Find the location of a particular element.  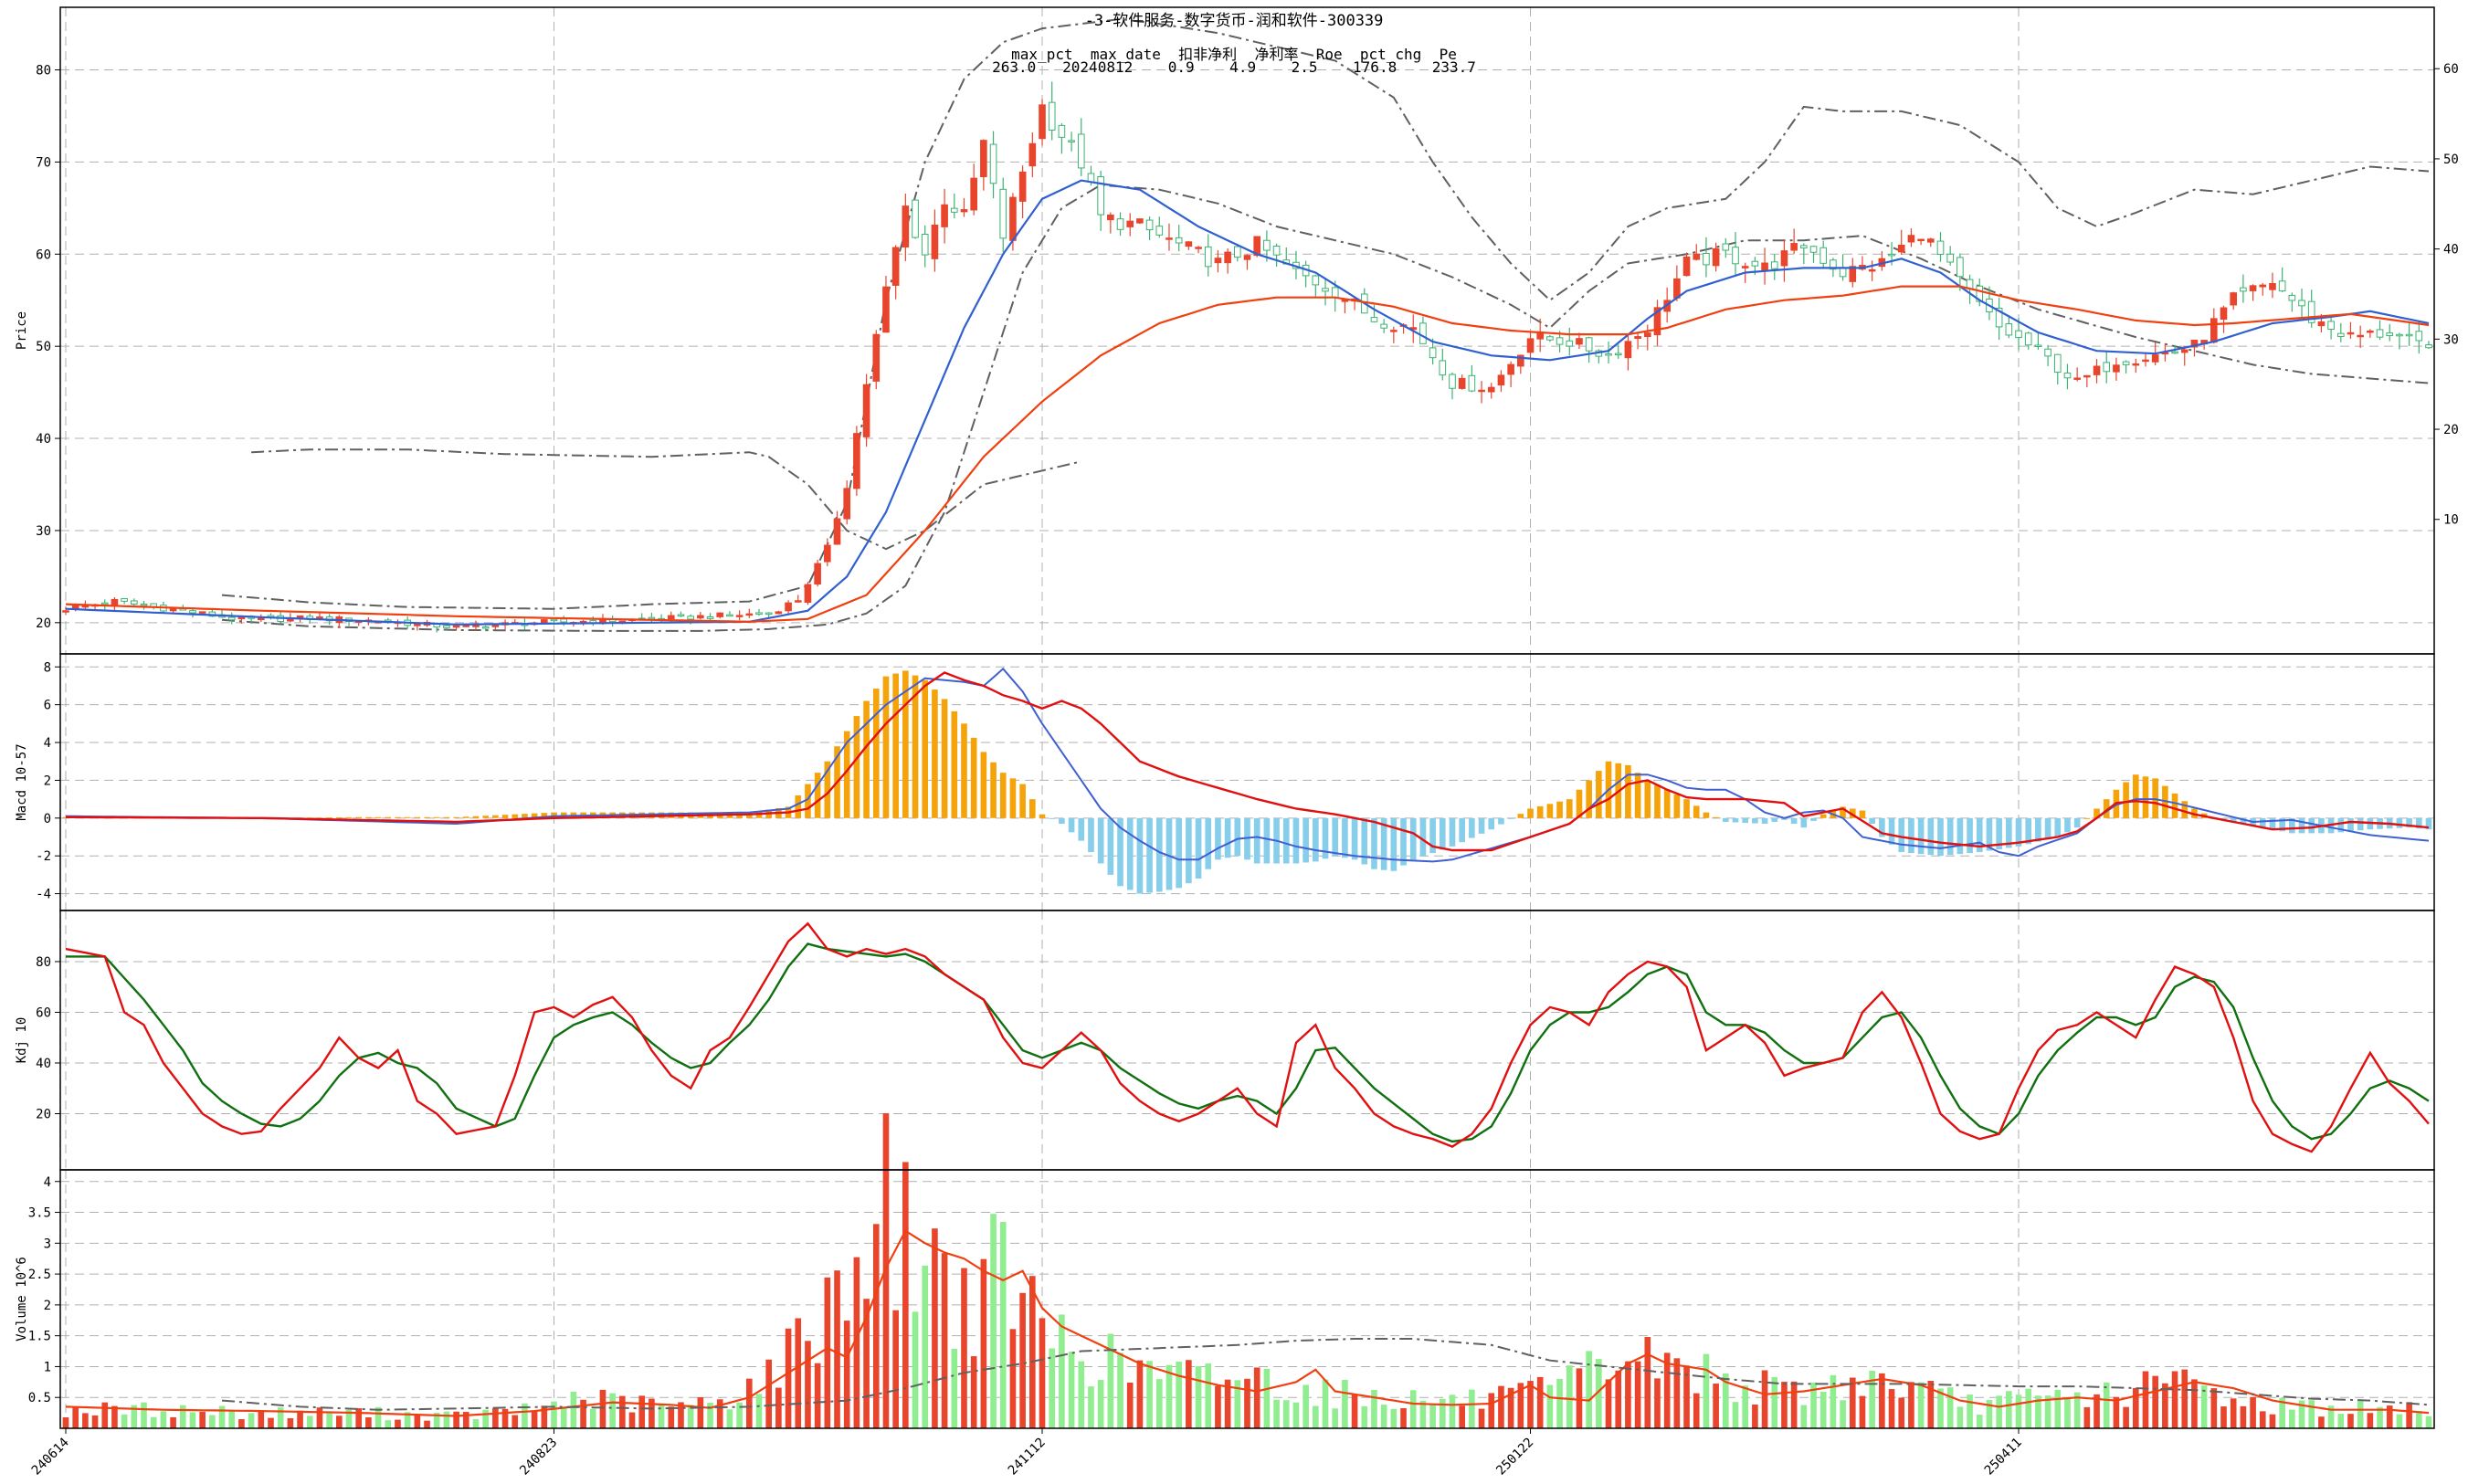

x-tick-label: 240614 is located at coordinates (50, 1457).